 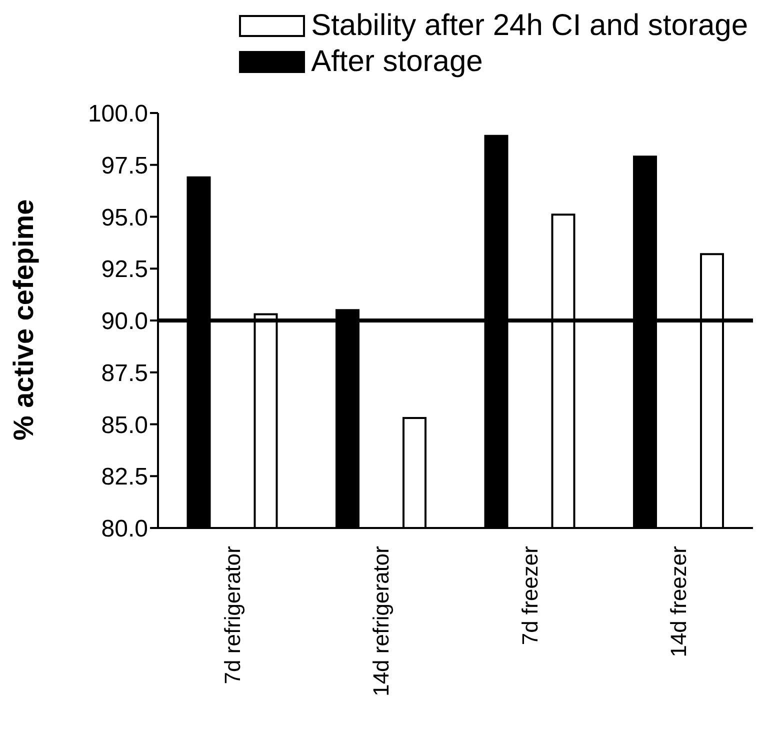 What do you see at coordinates (124, 425) in the screenshot?
I see `y-tick-label: 85.0` at bounding box center [124, 425].